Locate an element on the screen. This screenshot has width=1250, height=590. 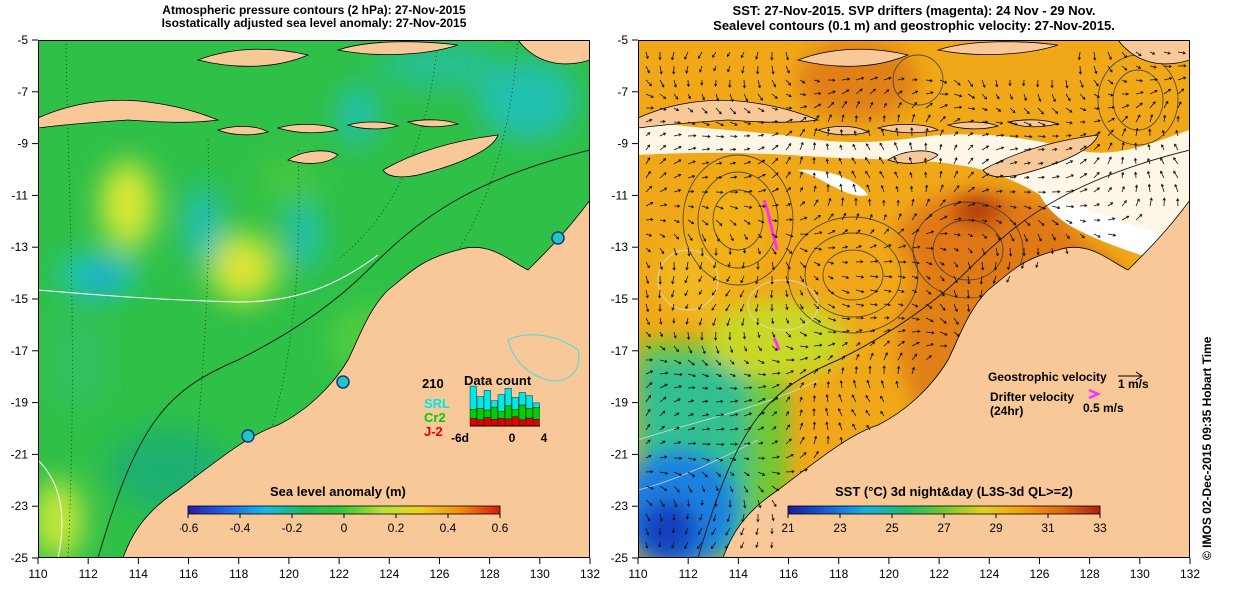
colorbar-tick-label: -0.2 is located at coordinates (292, 528).